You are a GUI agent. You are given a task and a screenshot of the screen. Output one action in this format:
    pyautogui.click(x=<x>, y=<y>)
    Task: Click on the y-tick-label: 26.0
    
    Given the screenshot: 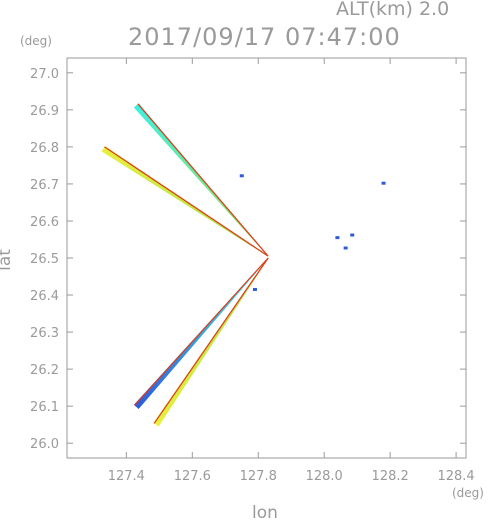 What is the action you would take?
    pyautogui.click(x=44, y=444)
    